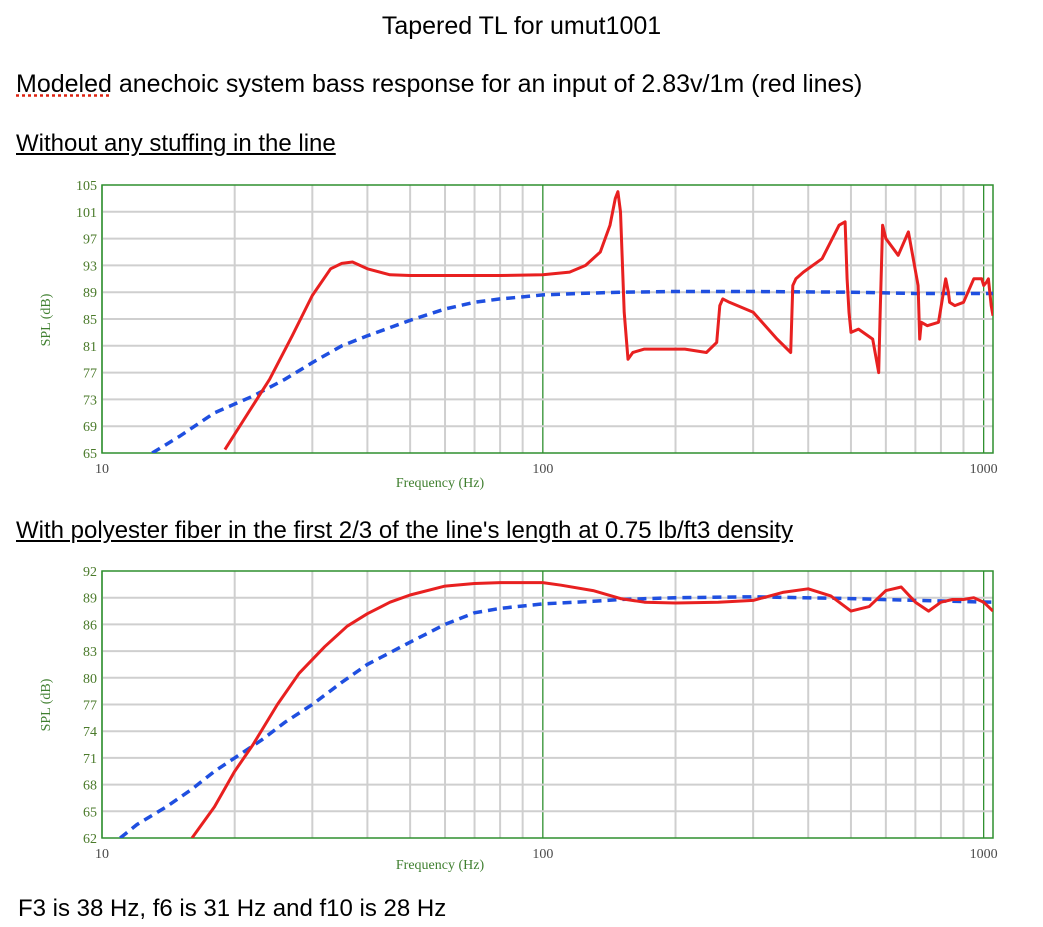  What do you see at coordinates (521, 26) in the screenshot?
I see `page-title: Tapered TL for umut1001` at bounding box center [521, 26].